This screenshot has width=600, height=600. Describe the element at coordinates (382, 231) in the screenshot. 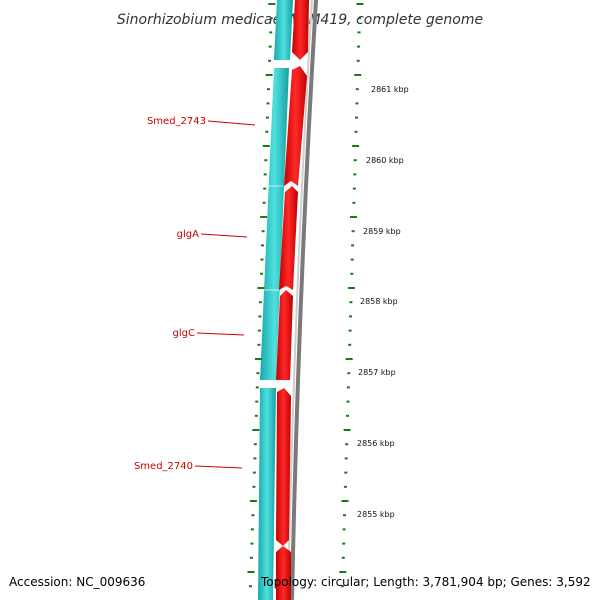

I see `kbp-label-2859: 2859 kbp` at that location.